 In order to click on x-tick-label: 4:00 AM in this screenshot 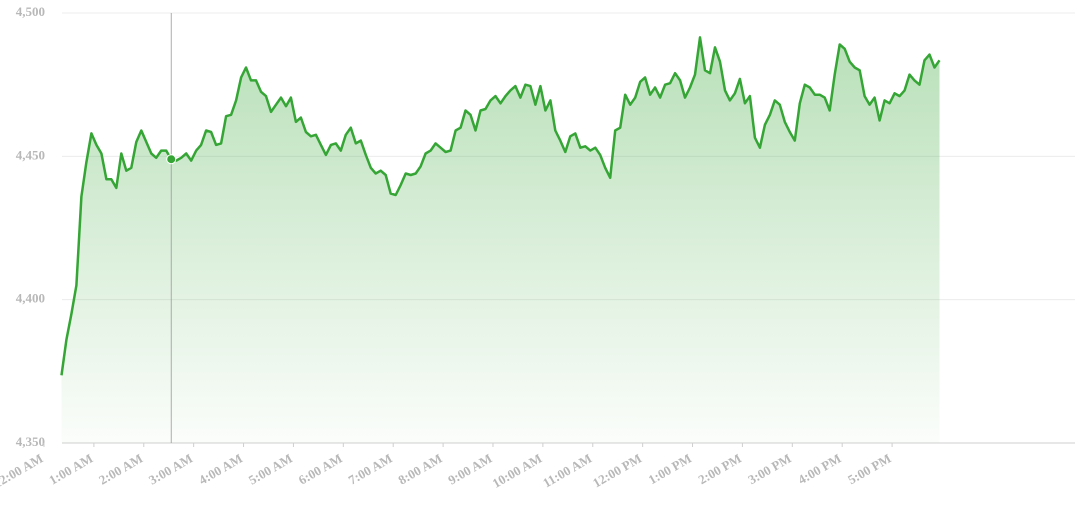, I will do `click(220, 469)`.